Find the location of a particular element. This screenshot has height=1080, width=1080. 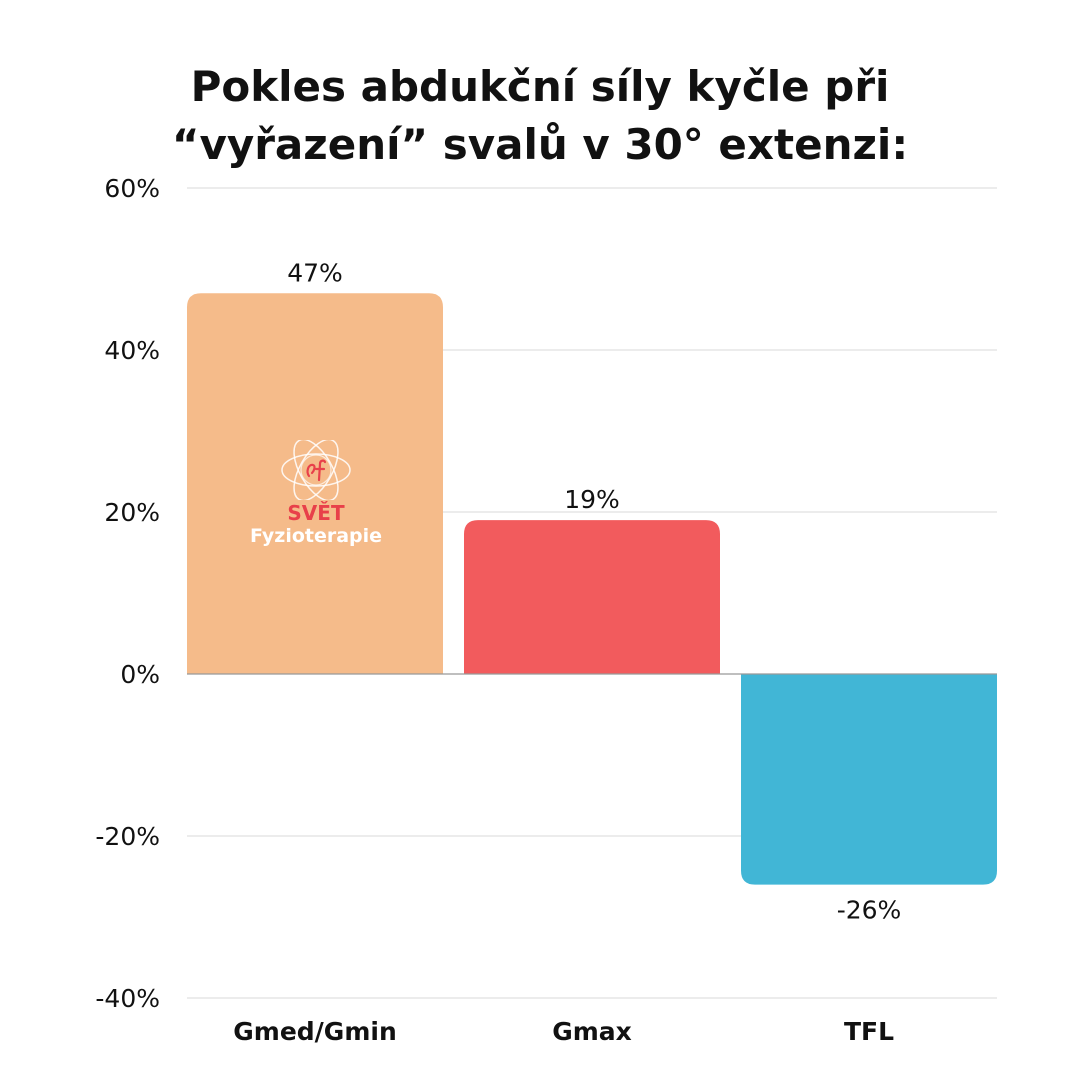

bar-gmax is located at coordinates (592, 597).